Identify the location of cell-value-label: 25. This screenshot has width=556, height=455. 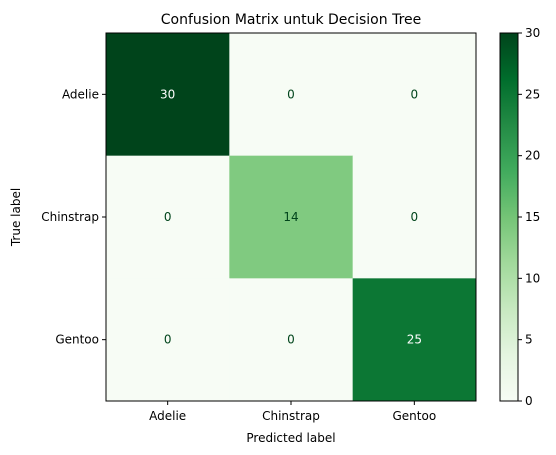
(414, 340).